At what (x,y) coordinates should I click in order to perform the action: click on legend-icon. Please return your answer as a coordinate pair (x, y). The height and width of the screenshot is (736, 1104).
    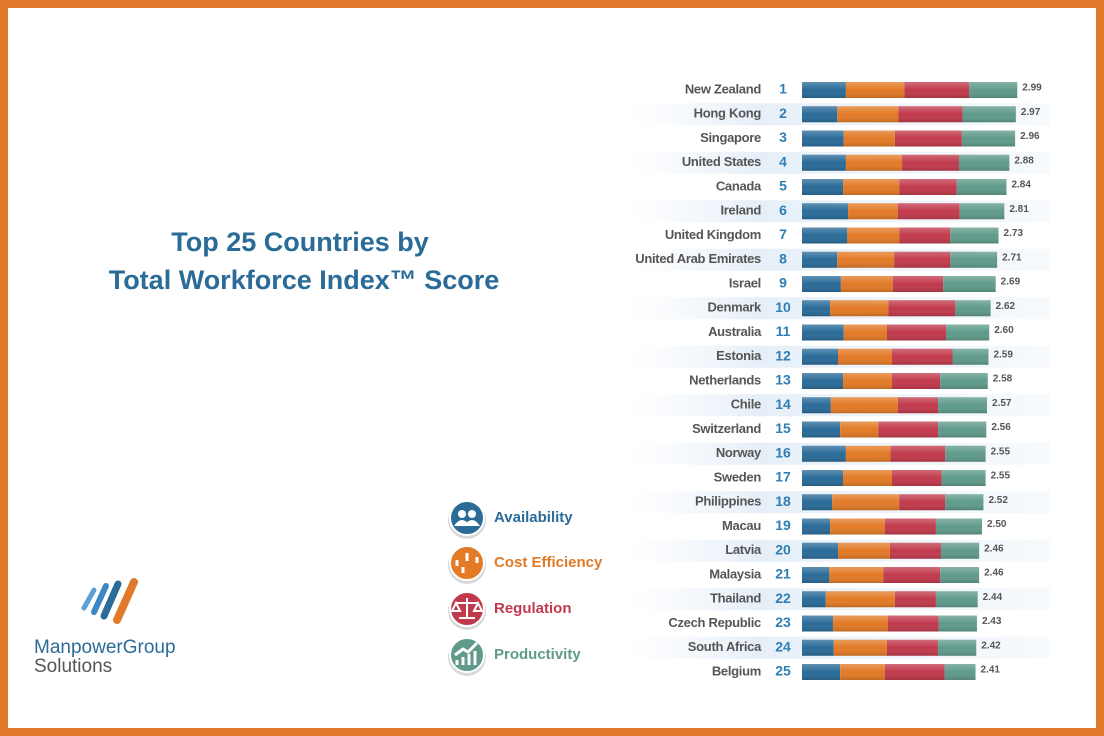
    Looking at the image, I should click on (467, 518).